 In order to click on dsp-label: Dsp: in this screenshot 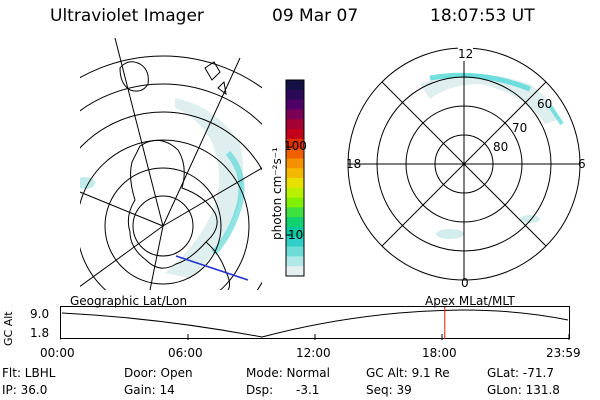, I will do `click(260, 390)`.